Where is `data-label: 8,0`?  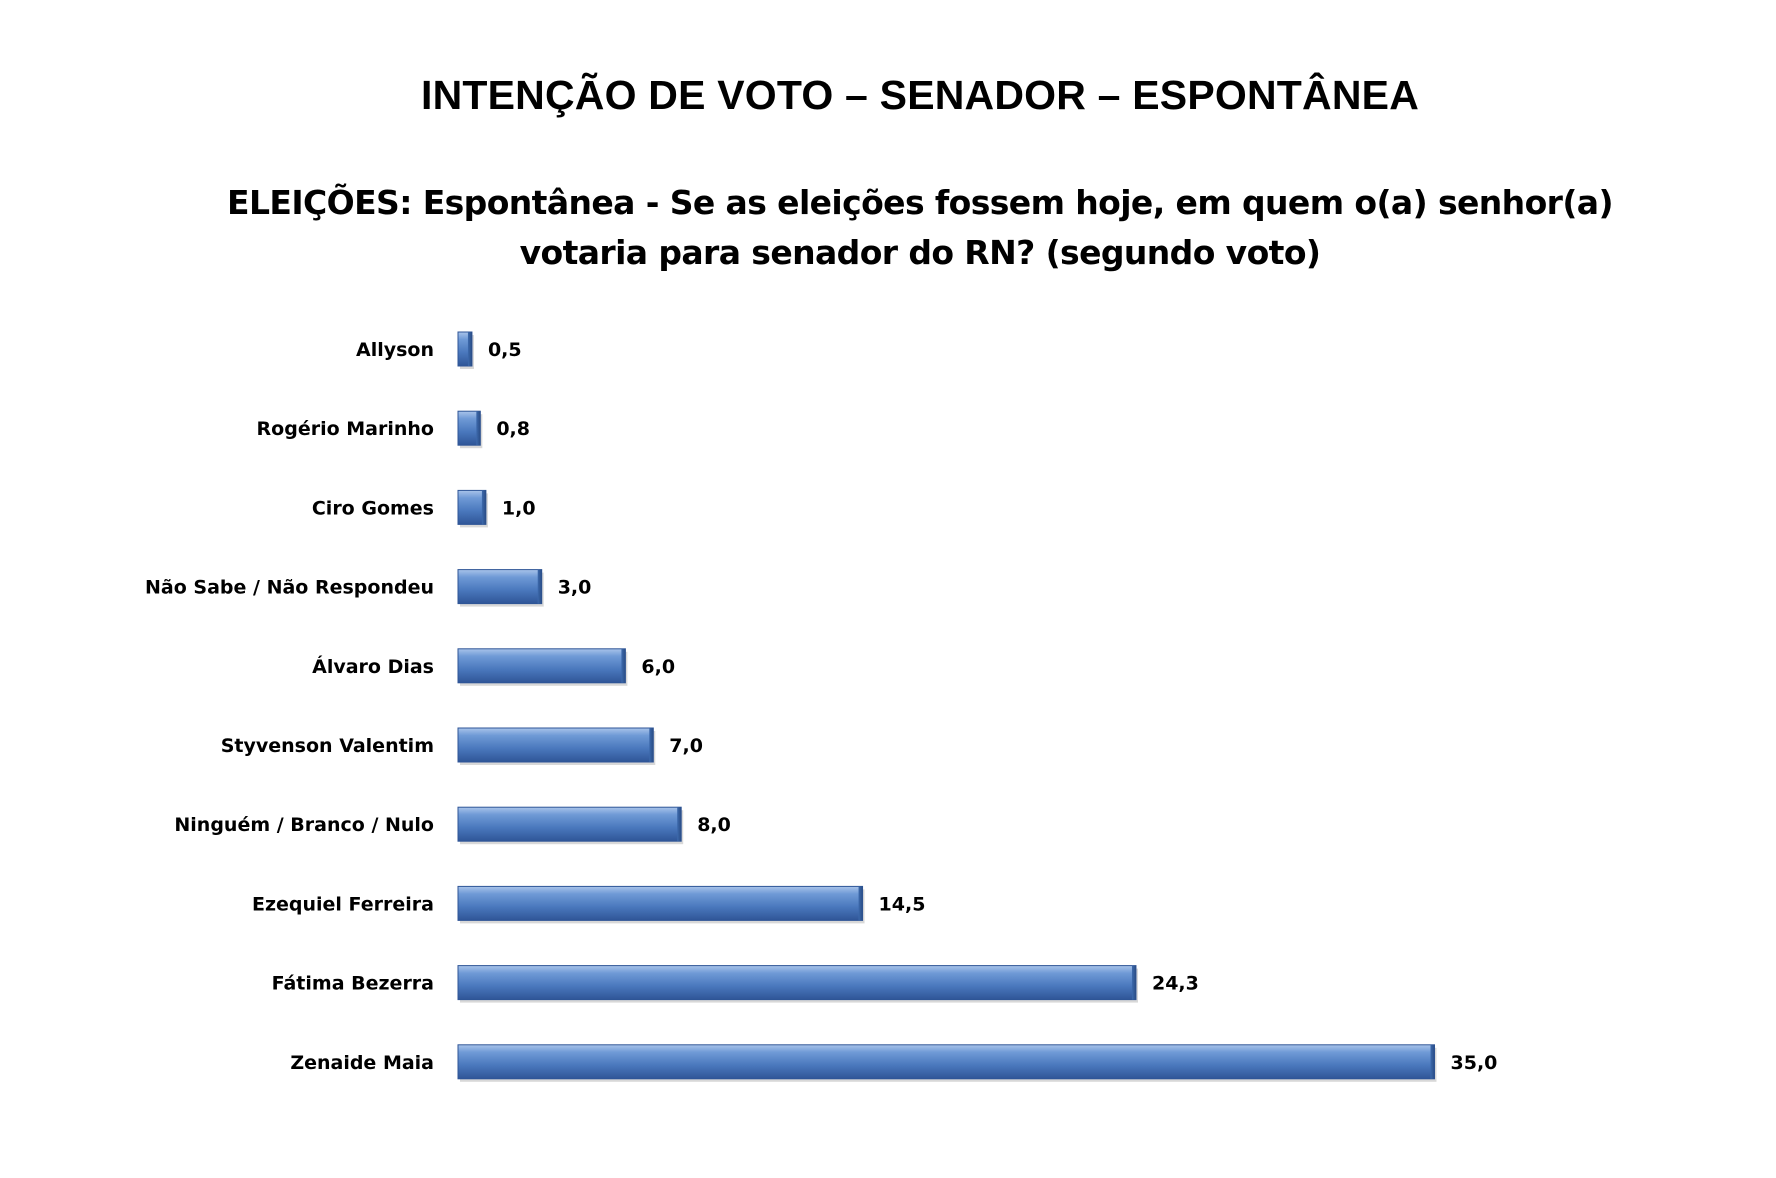
data-label: 8,0 is located at coordinates (714, 825).